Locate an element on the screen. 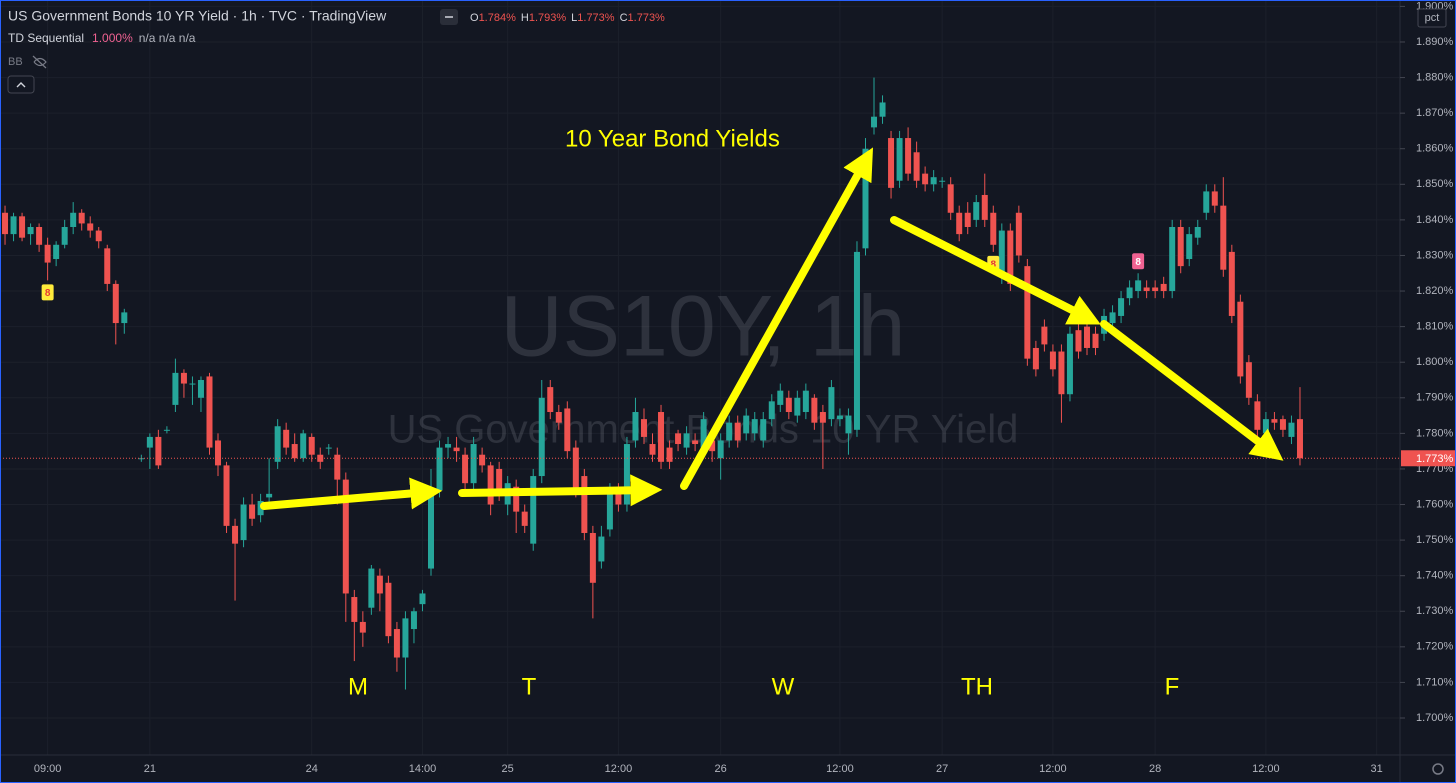 Image resolution: width=1456 pixels, height=783 pixels. y-tick-label: 1.710% is located at coordinates (1435, 682).